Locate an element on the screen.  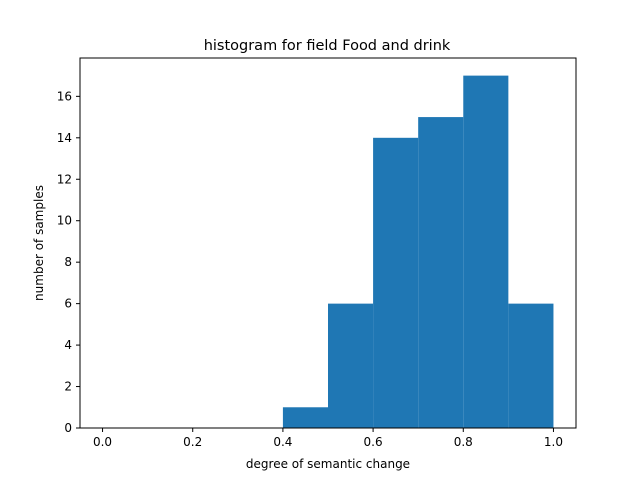
y-tick-label: 2 is located at coordinates (68, 387).